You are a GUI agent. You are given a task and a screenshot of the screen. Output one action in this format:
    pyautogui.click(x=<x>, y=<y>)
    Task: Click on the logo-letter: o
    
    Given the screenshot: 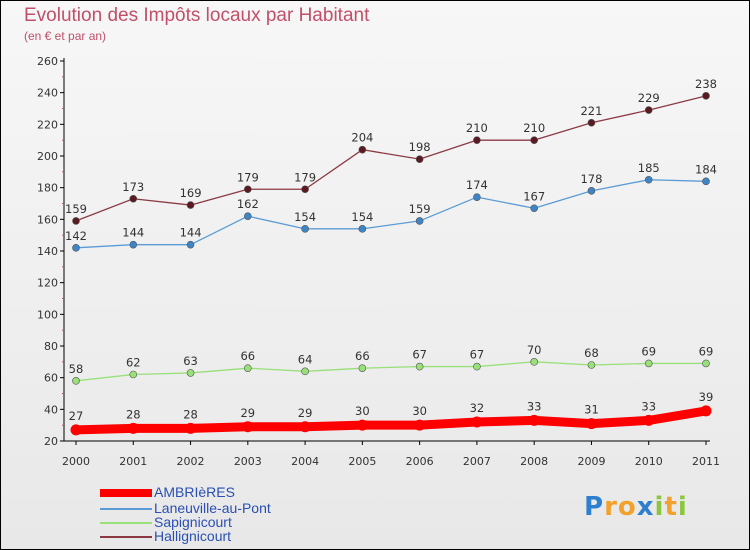 What is the action you would take?
    pyautogui.click(x=627, y=507)
    